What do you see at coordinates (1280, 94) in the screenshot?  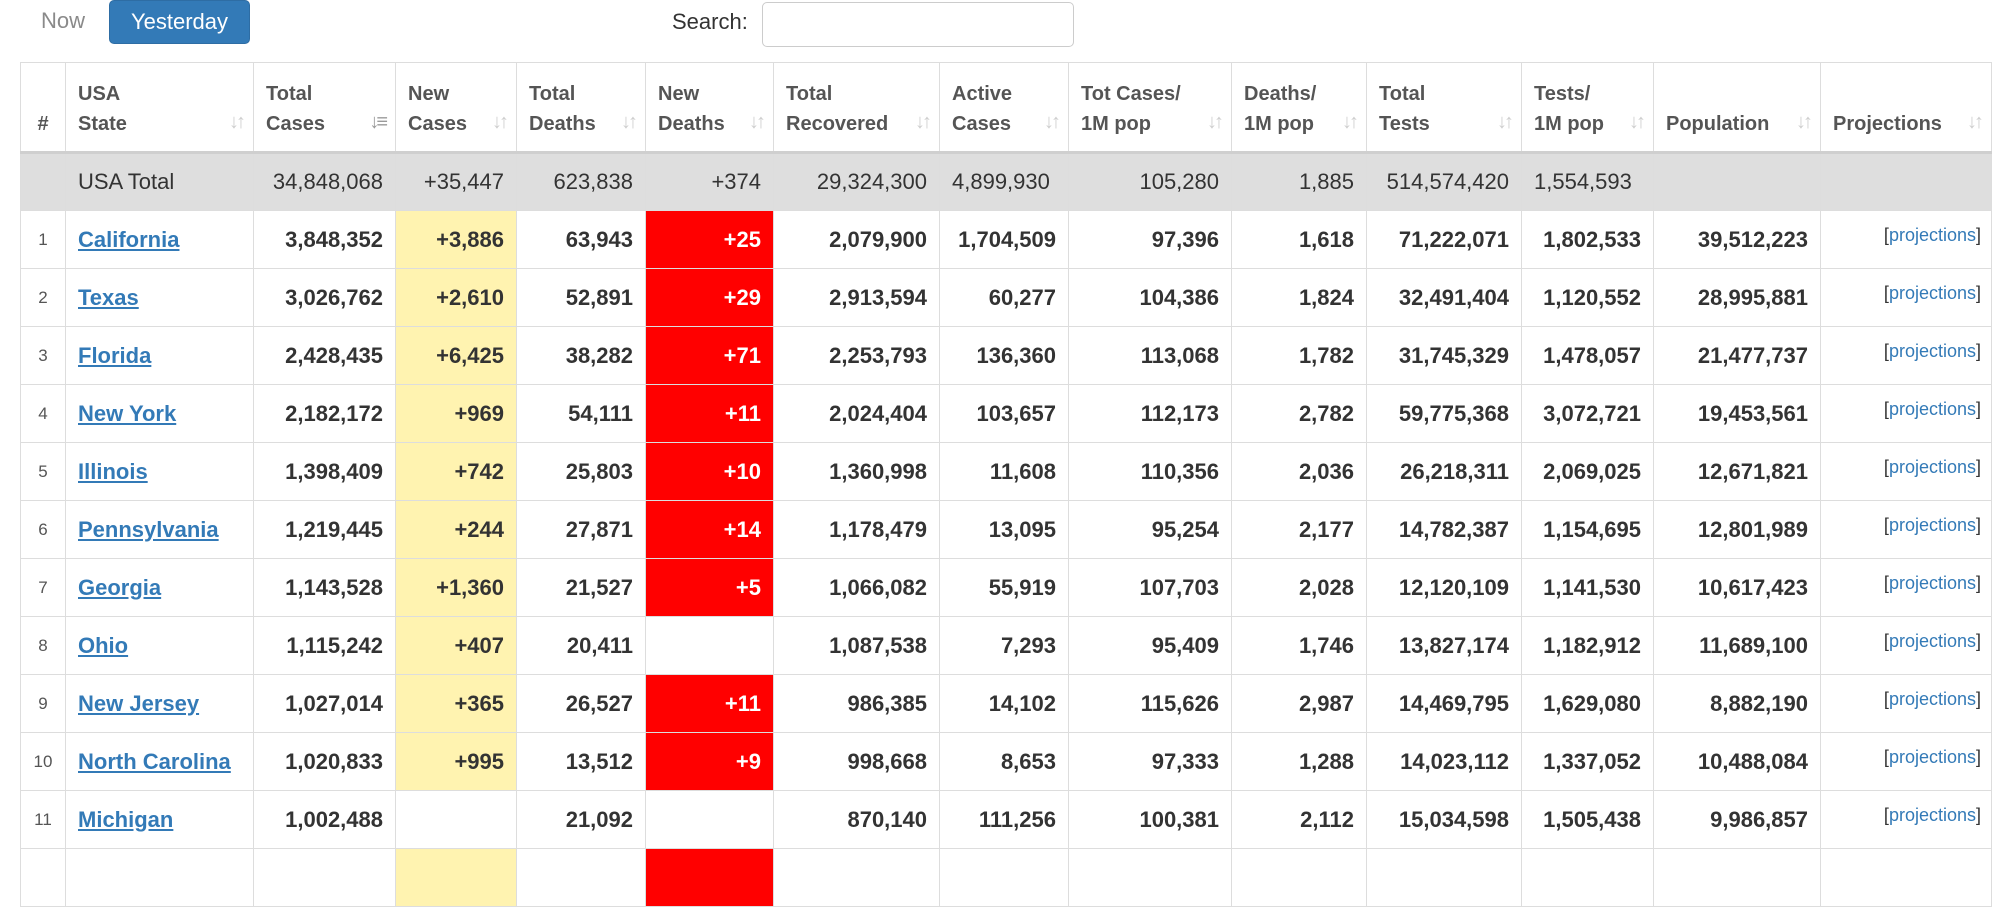 I see `header-label-line1: Deaths/` at bounding box center [1280, 94].